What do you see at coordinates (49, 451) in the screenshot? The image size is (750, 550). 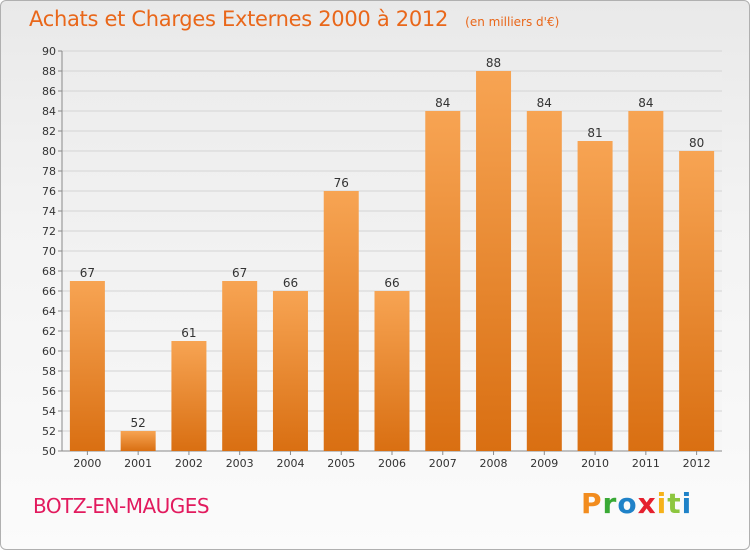 I see `y-tick-label: 50` at bounding box center [49, 451].